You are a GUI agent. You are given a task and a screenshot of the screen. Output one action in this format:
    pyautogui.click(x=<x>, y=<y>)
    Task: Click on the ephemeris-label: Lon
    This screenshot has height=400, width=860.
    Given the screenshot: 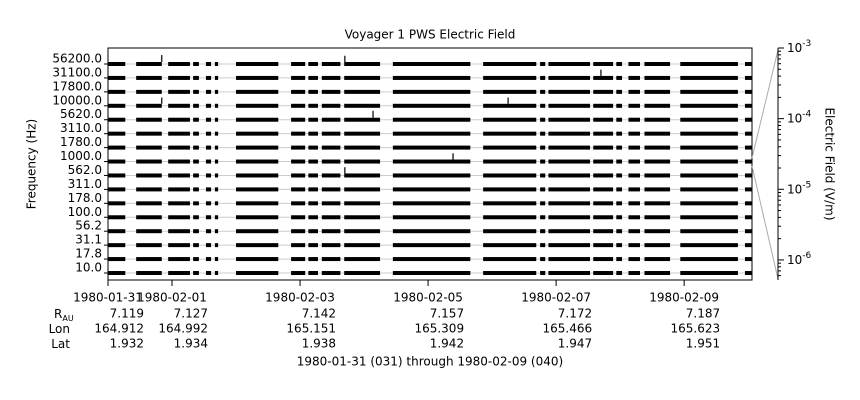 What is the action you would take?
    pyautogui.click(x=59, y=329)
    